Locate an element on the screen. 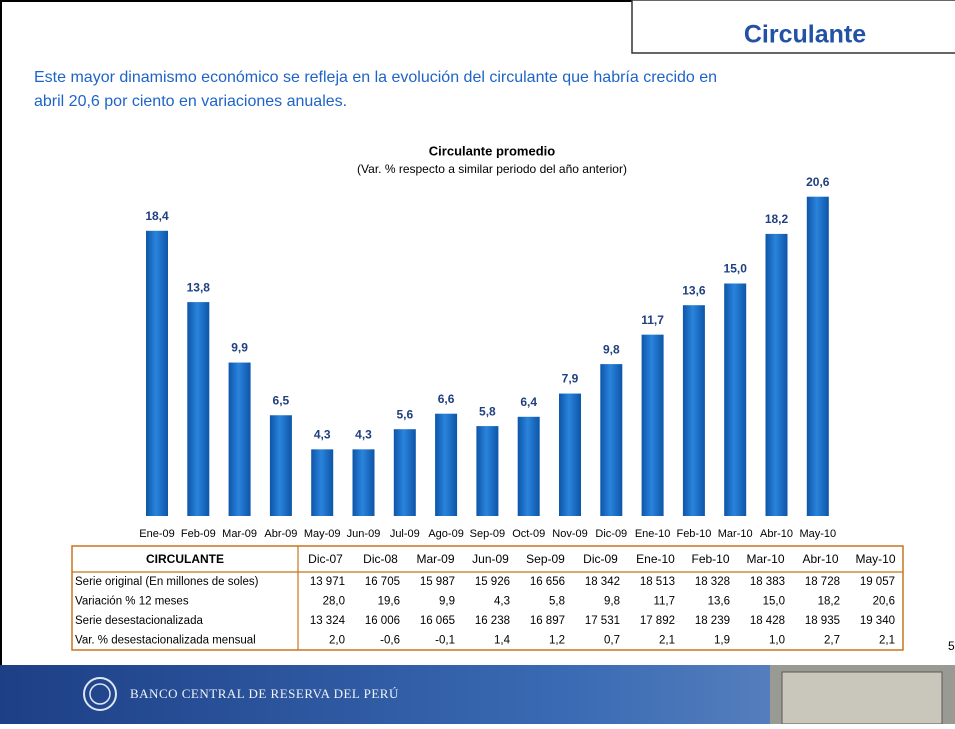  table-cell: 28,0 is located at coordinates (334, 601).